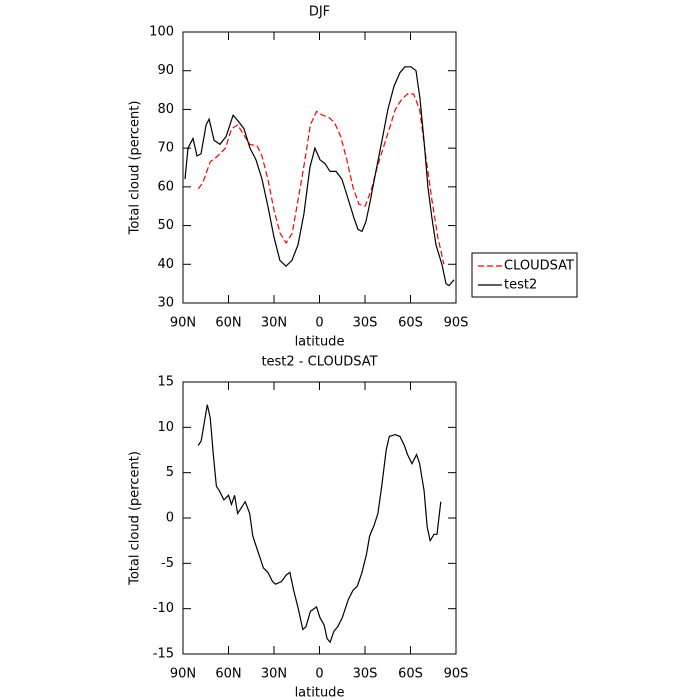 The width and height of the screenshot is (700, 700). I want to click on y-tick-label: 50, so click(165, 225).